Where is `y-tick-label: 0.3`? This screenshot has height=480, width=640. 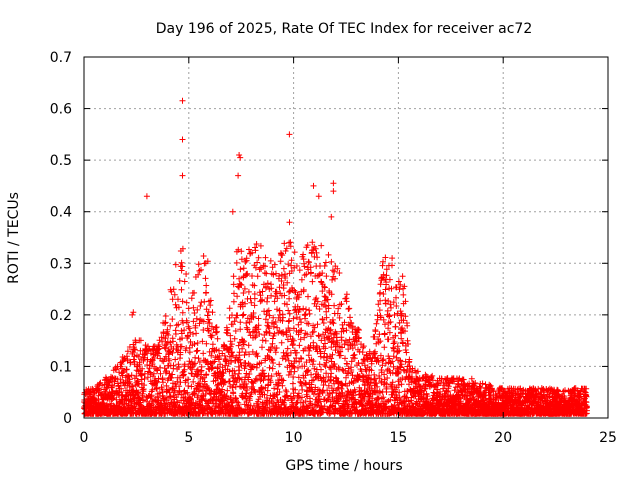 y-tick-label: 0.3 is located at coordinates (61, 264).